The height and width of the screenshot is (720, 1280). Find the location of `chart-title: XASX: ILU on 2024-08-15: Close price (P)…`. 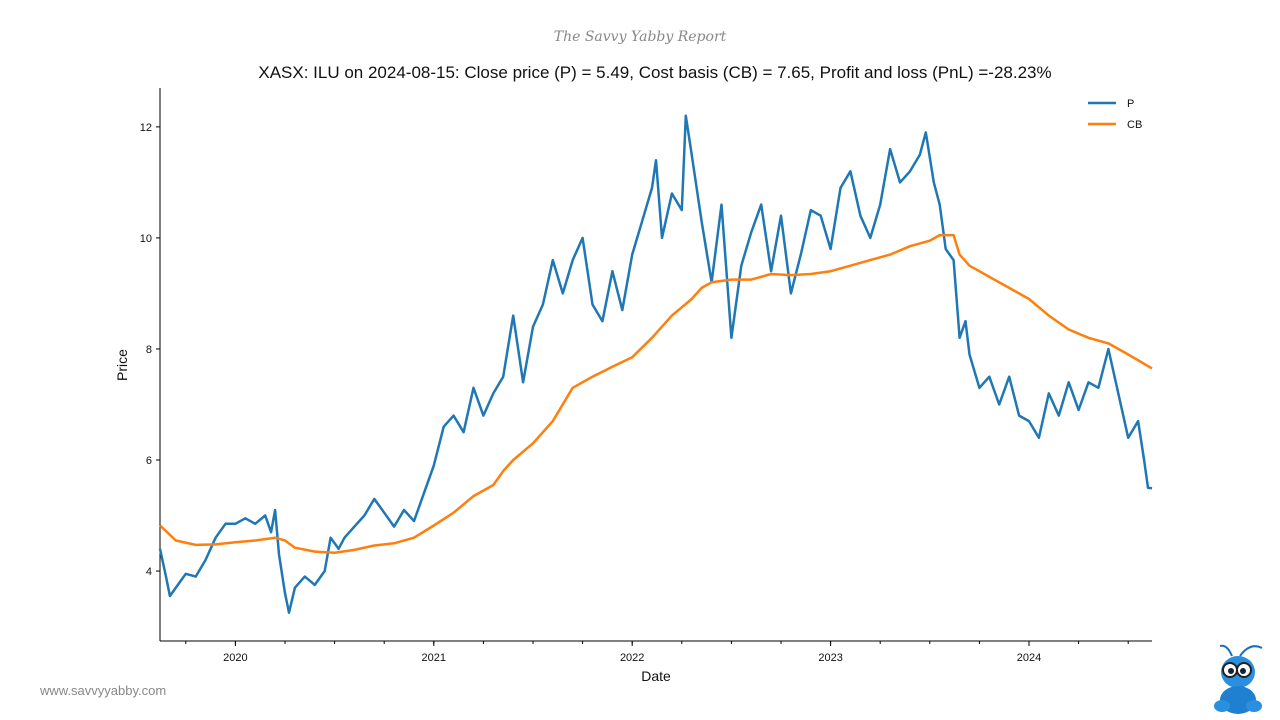

chart-title: XASX: ILU on 2024-08-15: Close price (P)… is located at coordinates (654, 72).